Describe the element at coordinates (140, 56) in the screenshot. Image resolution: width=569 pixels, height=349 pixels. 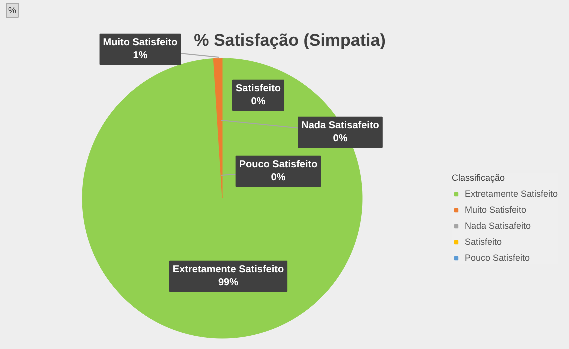
I see `data-label: 1%` at that location.